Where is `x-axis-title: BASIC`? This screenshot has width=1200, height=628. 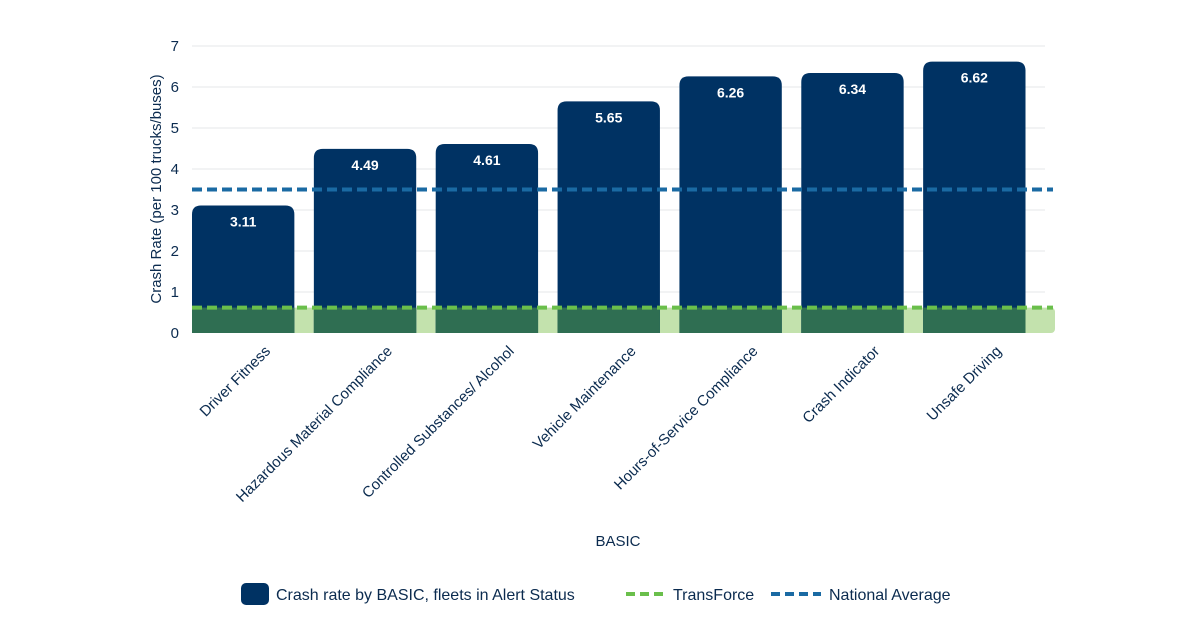
x-axis-title: BASIC is located at coordinates (617, 541).